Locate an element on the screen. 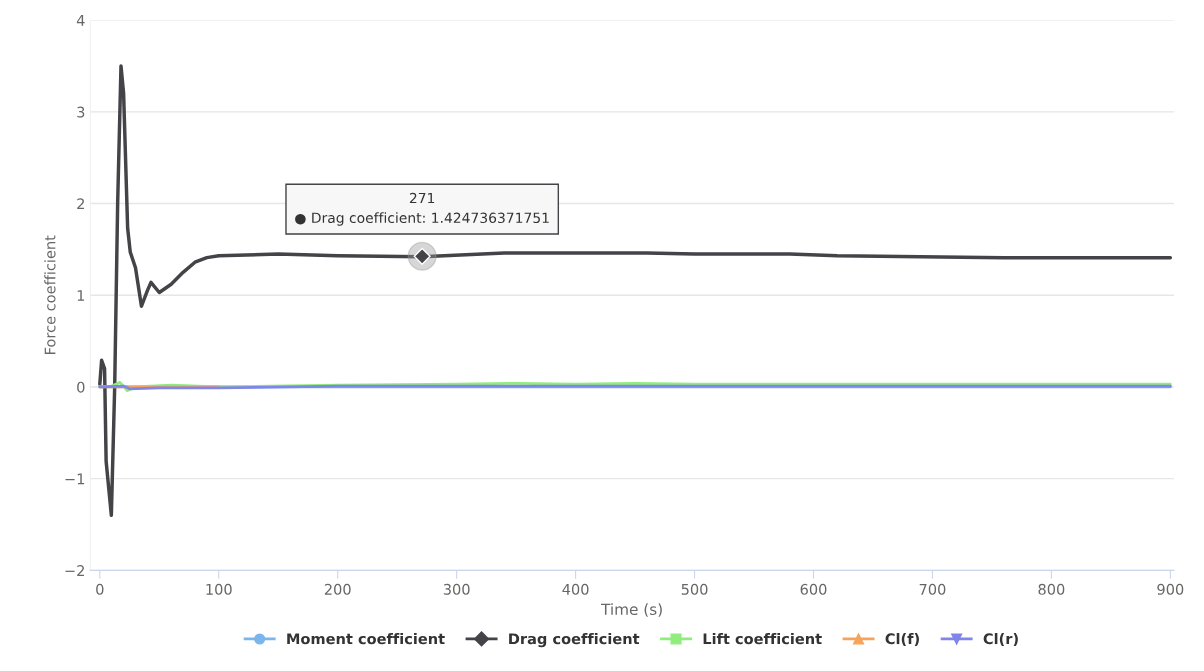 The width and height of the screenshot is (1204, 671). y-tick-label: 3 is located at coordinates (81, 112).